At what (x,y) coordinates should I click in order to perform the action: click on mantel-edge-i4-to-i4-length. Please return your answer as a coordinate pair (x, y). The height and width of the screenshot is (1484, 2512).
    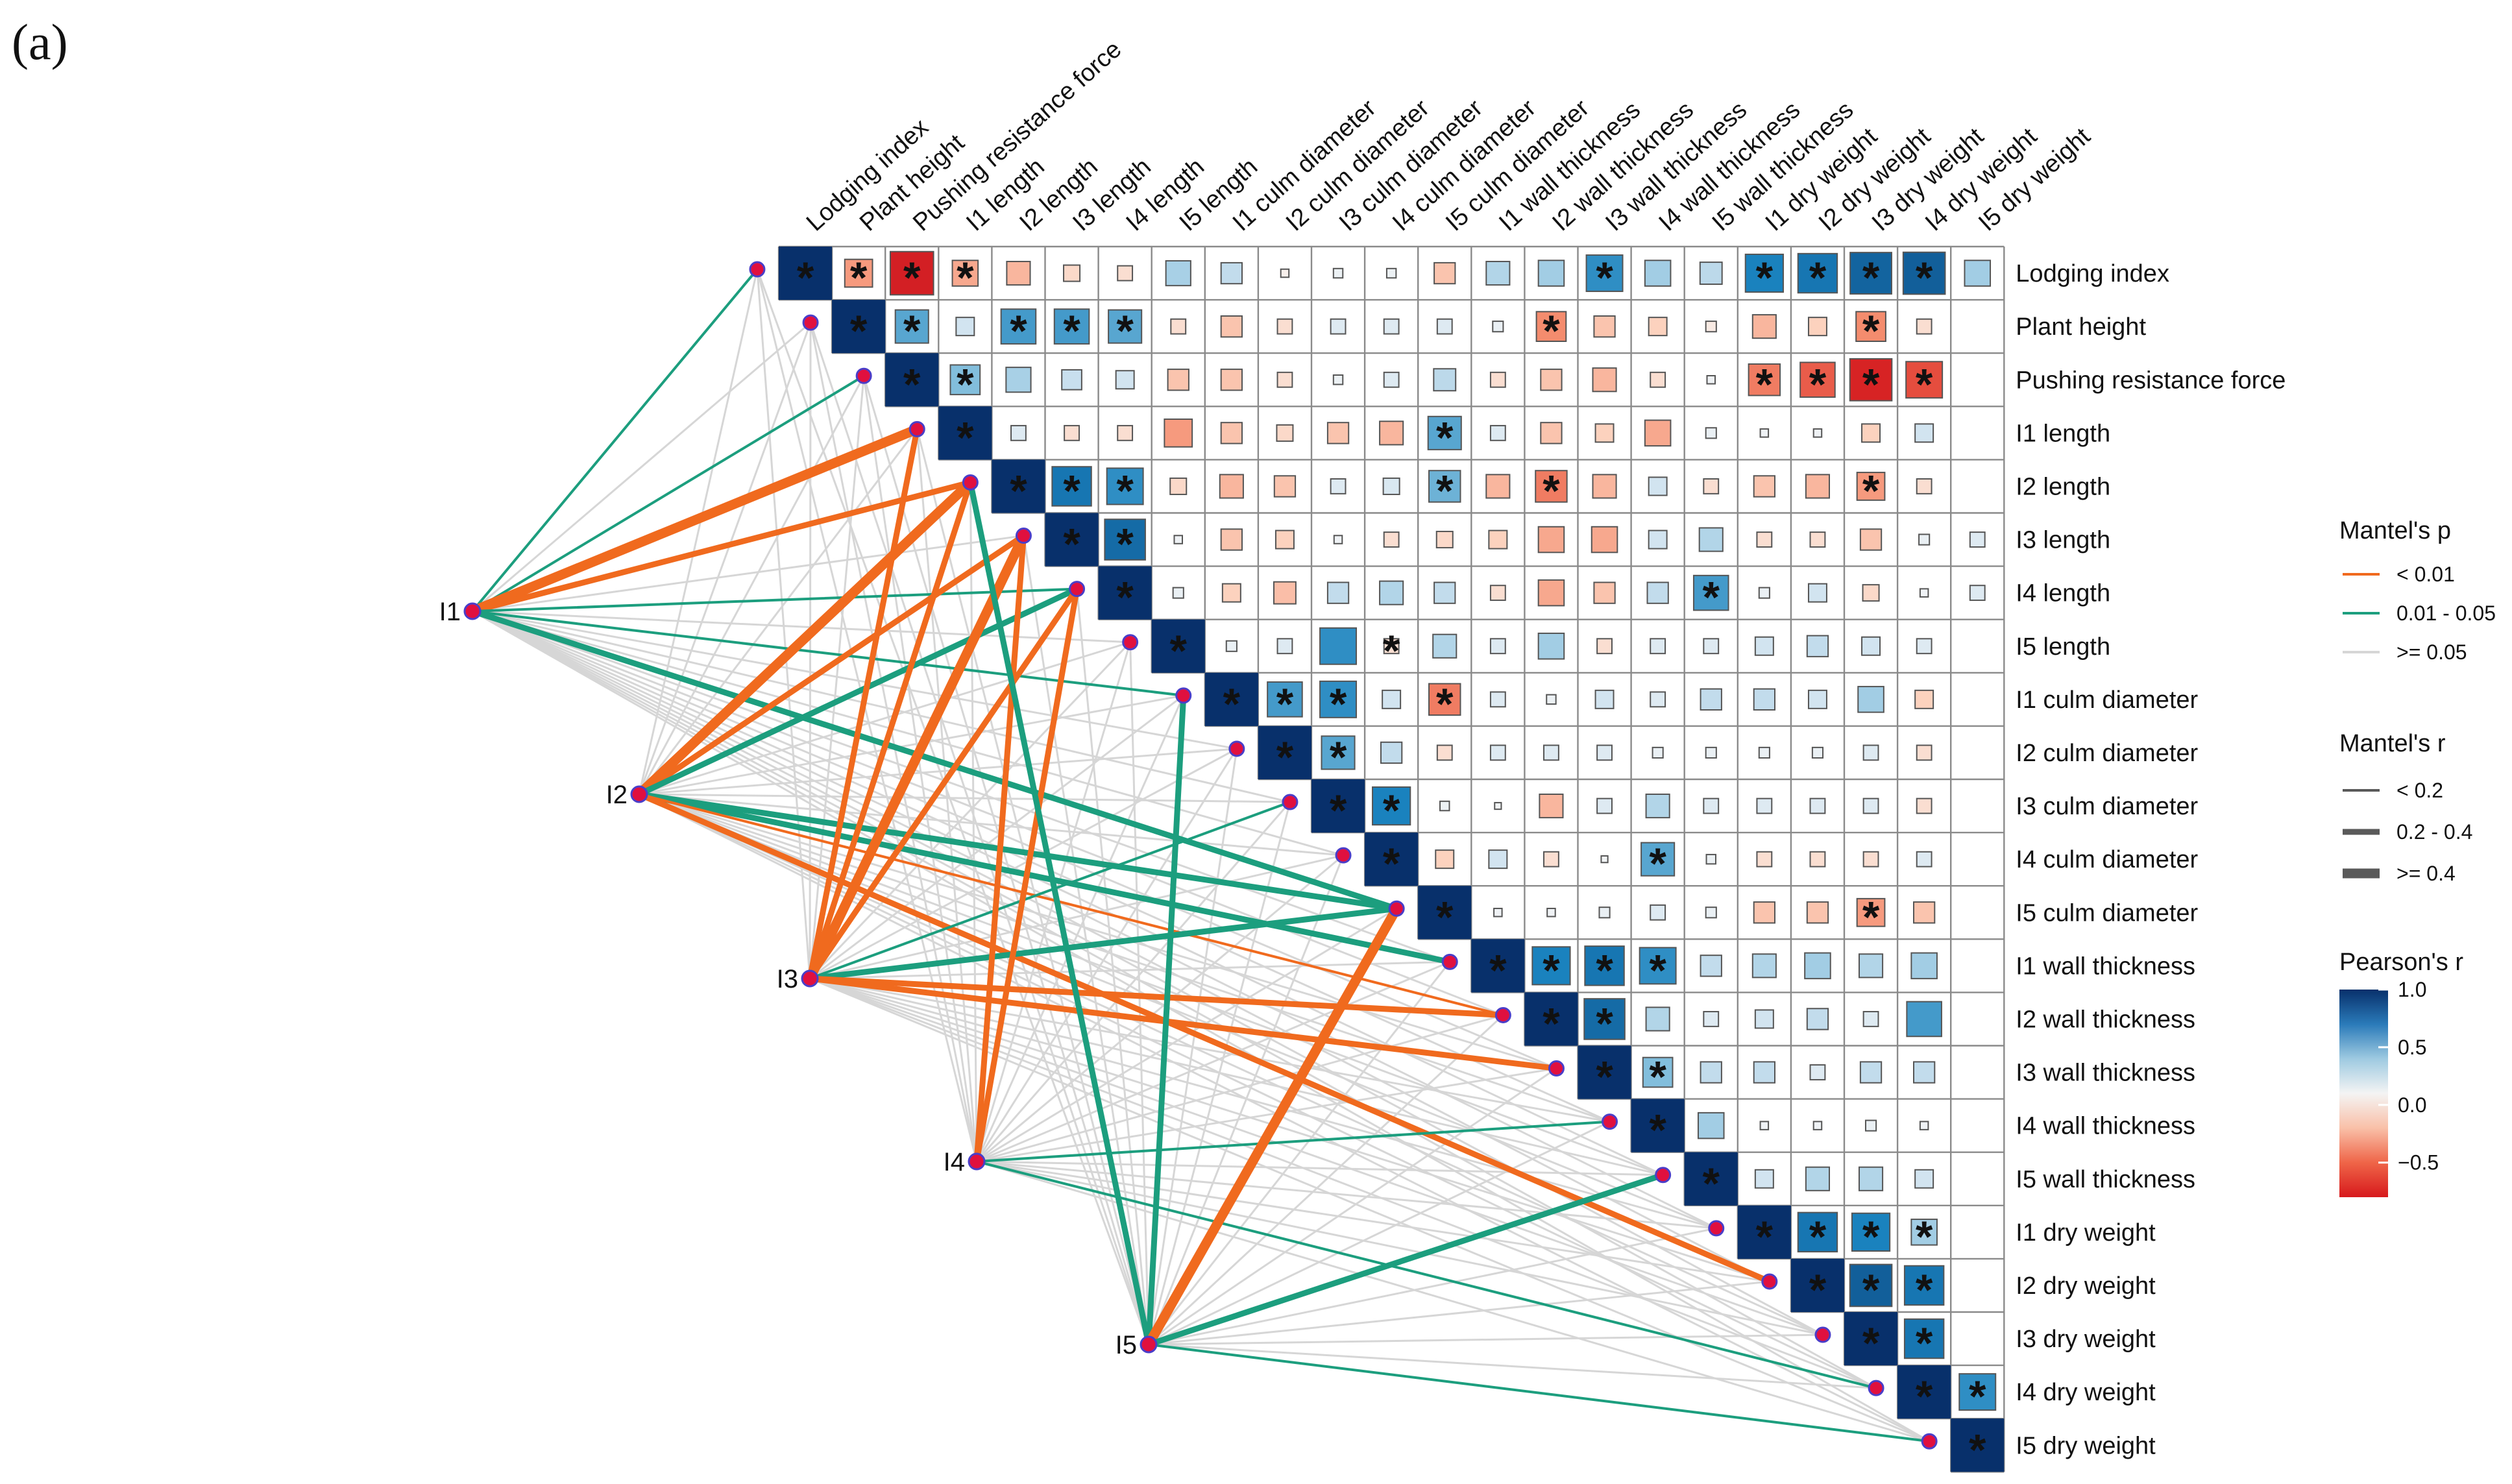
    Looking at the image, I should click on (1026, 875).